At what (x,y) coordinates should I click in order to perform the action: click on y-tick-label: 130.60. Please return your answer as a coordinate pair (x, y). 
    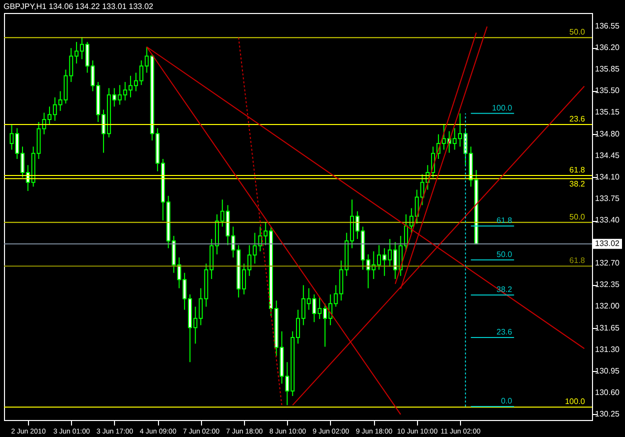
    Looking at the image, I should click on (607, 392).